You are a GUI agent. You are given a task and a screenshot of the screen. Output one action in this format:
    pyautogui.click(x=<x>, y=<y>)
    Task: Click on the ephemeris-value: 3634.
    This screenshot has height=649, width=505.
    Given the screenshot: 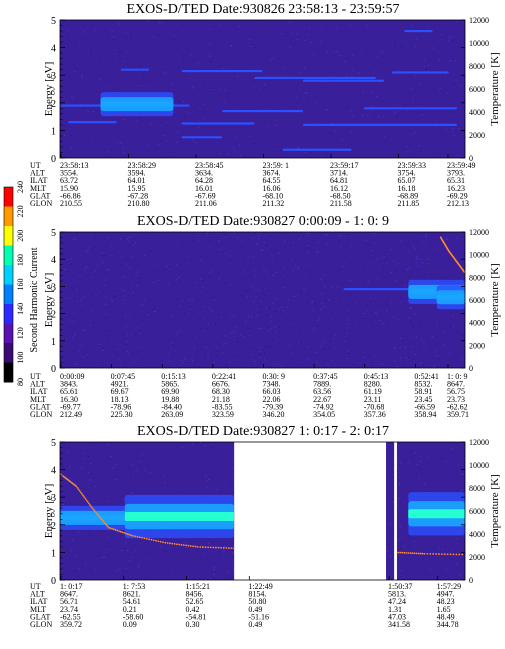 What is the action you would take?
    pyautogui.click(x=204, y=173)
    